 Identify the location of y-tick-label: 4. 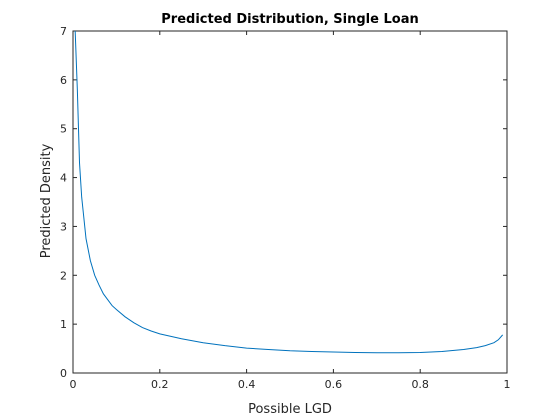
(63, 178).